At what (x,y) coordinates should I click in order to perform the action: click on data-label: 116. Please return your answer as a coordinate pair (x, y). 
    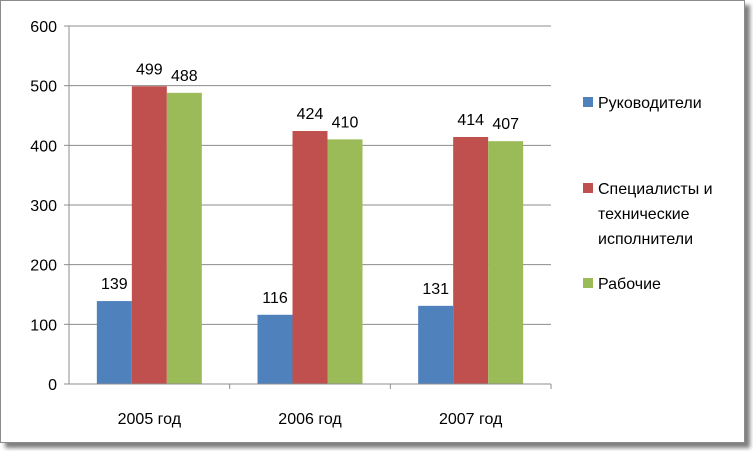
    Looking at the image, I should click on (275, 298).